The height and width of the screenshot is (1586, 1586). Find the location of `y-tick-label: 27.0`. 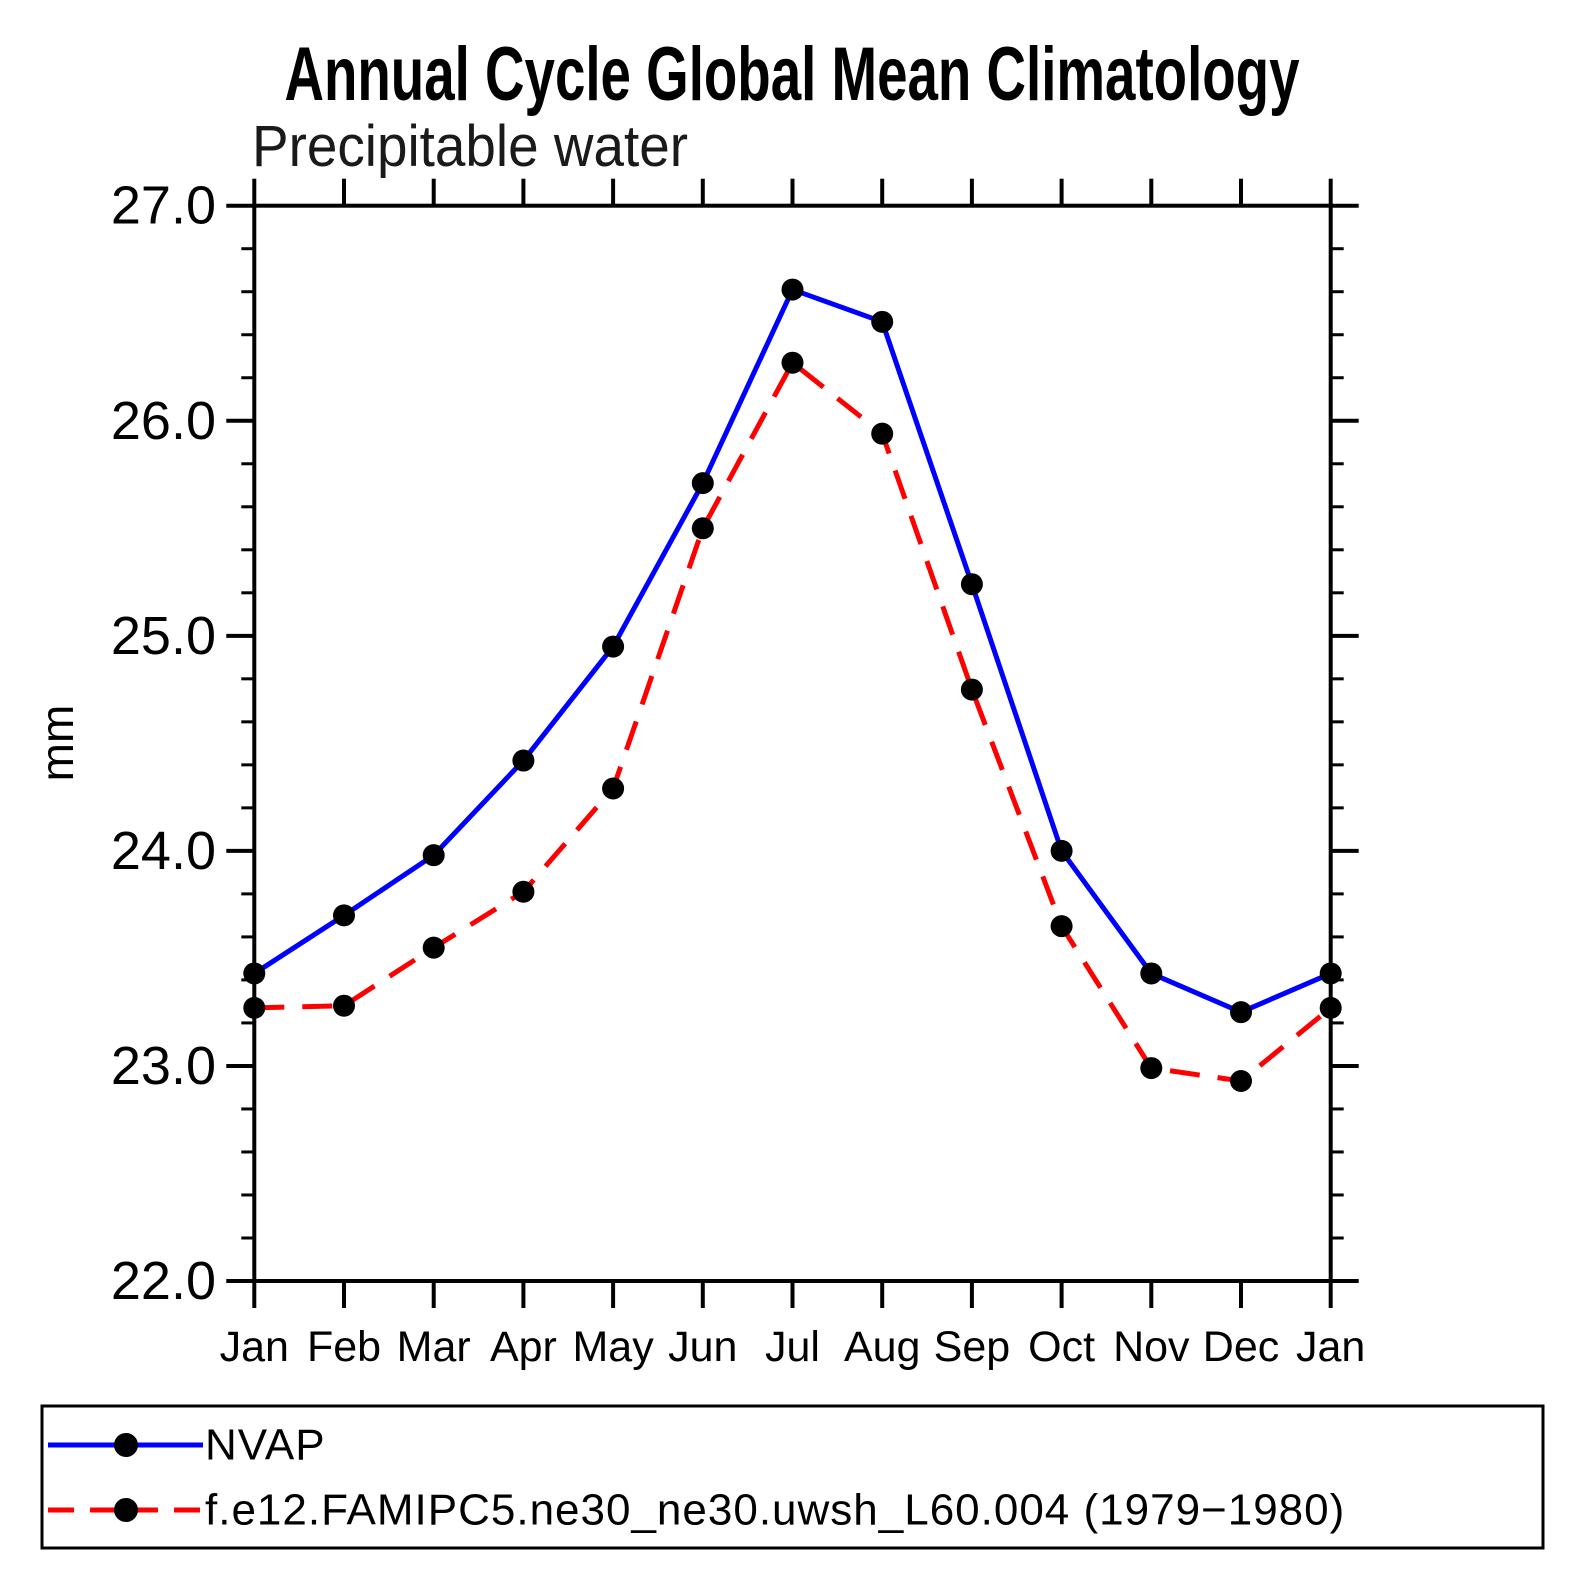

y-tick-label: 27.0 is located at coordinates (163, 206).